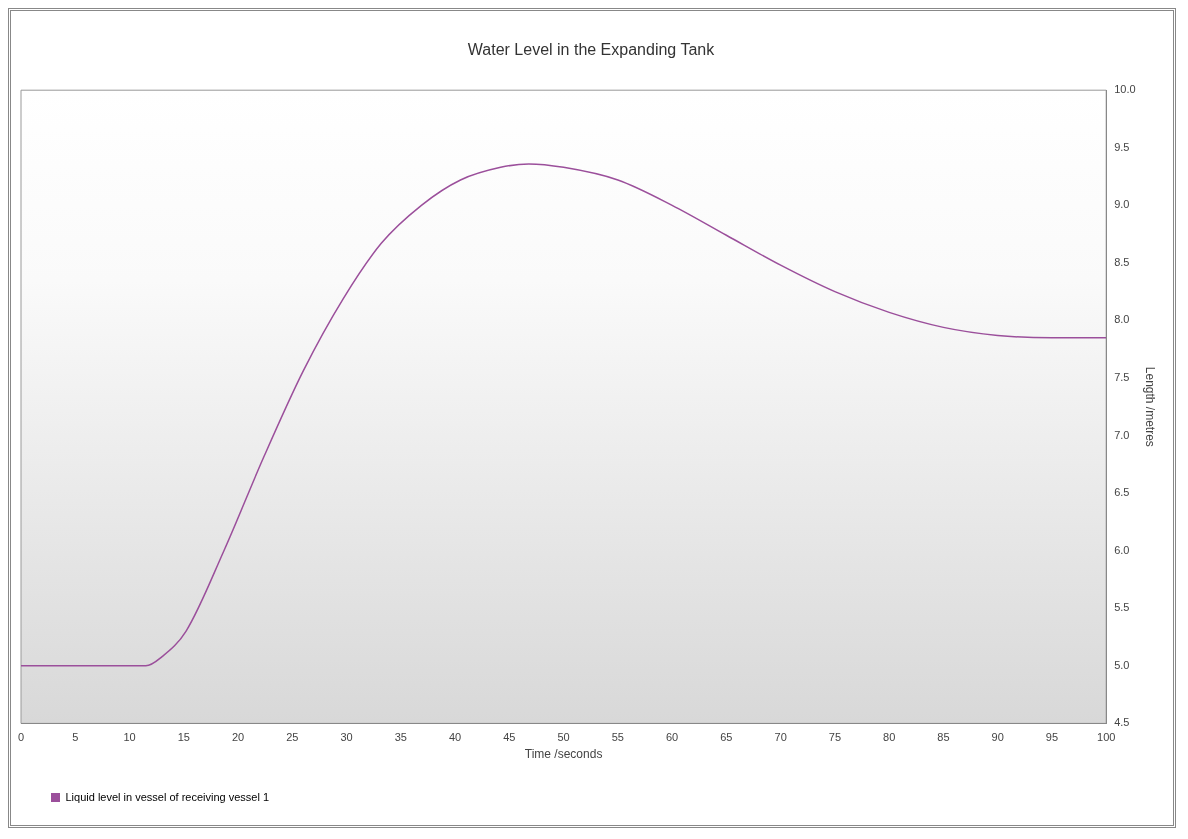 The height and width of the screenshot is (839, 1188). I want to click on x-tick-label: 25, so click(292, 737).